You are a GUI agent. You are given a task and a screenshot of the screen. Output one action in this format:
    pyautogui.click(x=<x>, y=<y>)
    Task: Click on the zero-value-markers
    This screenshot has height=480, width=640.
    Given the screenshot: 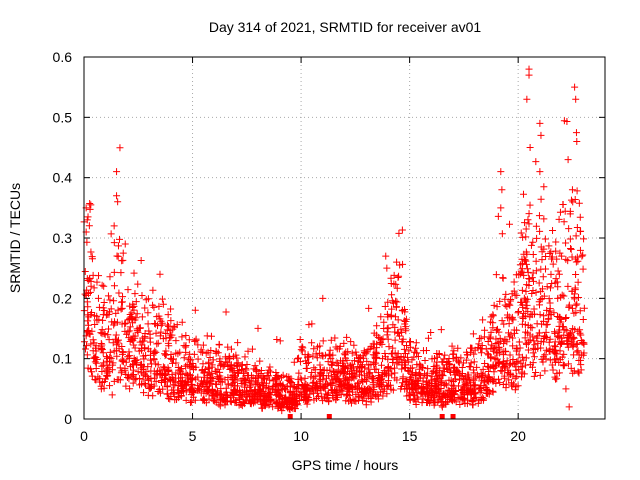 What is the action you would take?
    pyautogui.click(x=371, y=416)
    